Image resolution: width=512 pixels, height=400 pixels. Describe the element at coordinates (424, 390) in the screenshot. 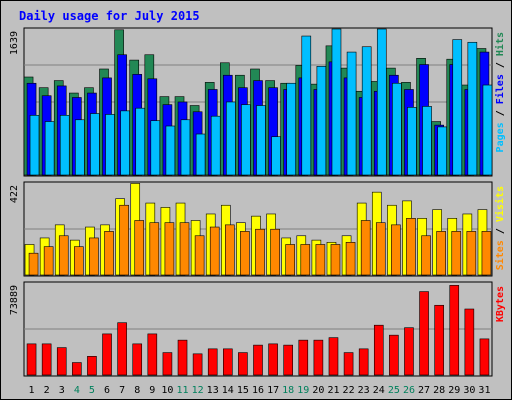

I see `x-tick-label-27: 27` at that location.